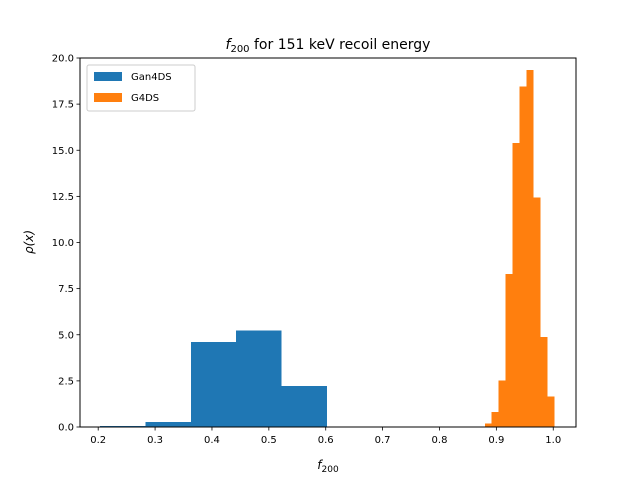  Describe the element at coordinates (108, 76) in the screenshot. I see `legend-swatch-gan4ds` at that location.